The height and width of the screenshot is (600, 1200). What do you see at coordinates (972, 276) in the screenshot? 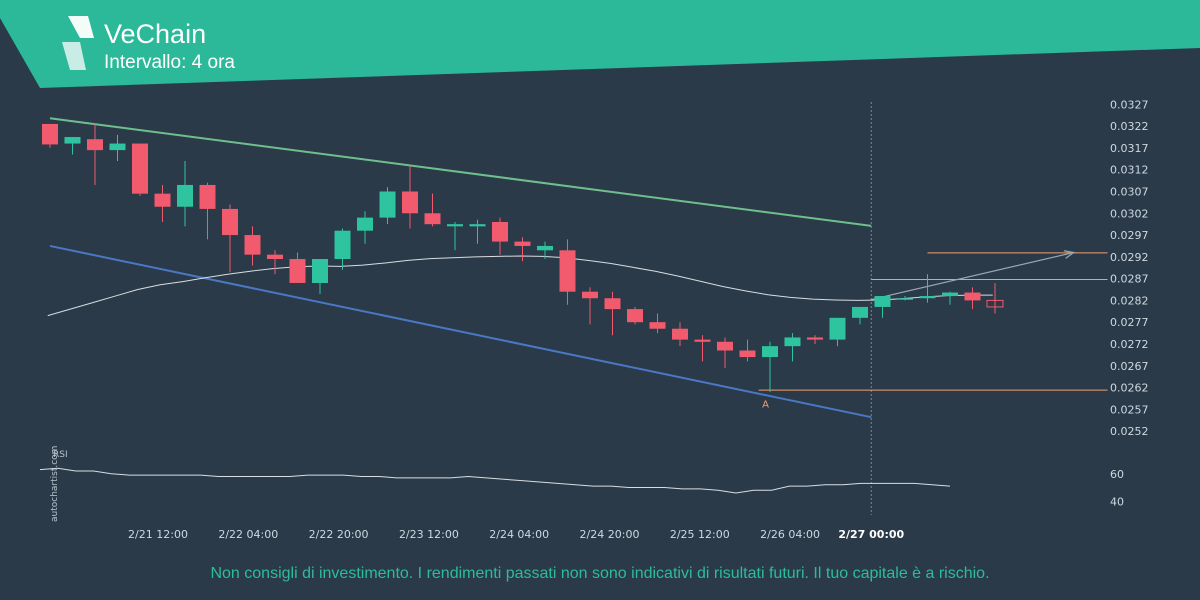
I see `forecast-arrow-line` at bounding box center [972, 276].